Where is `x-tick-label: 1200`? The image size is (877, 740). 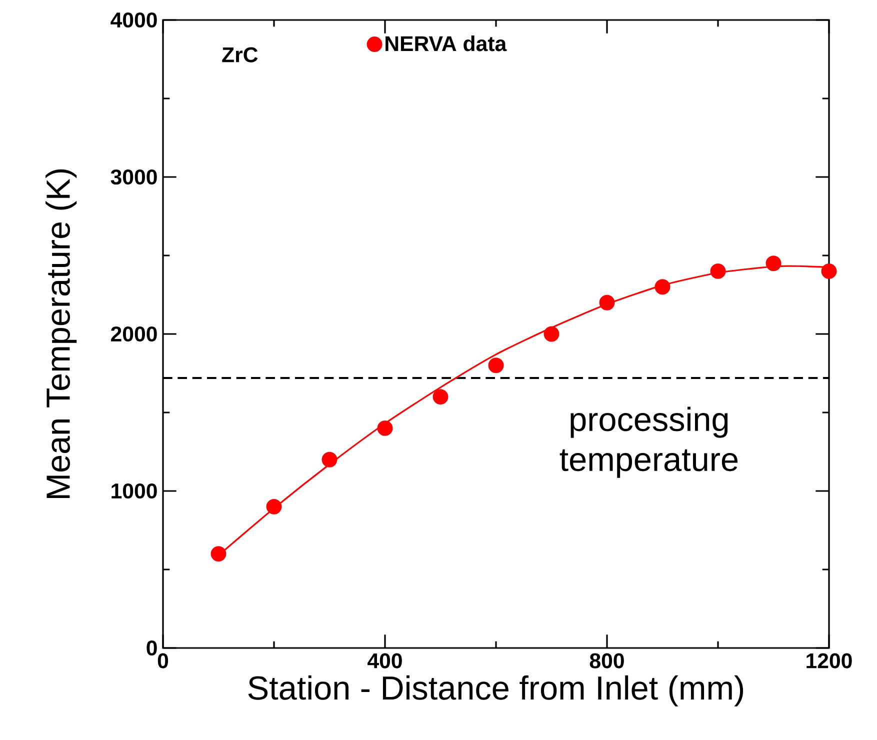 x-tick-label: 1200 is located at coordinates (829, 660).